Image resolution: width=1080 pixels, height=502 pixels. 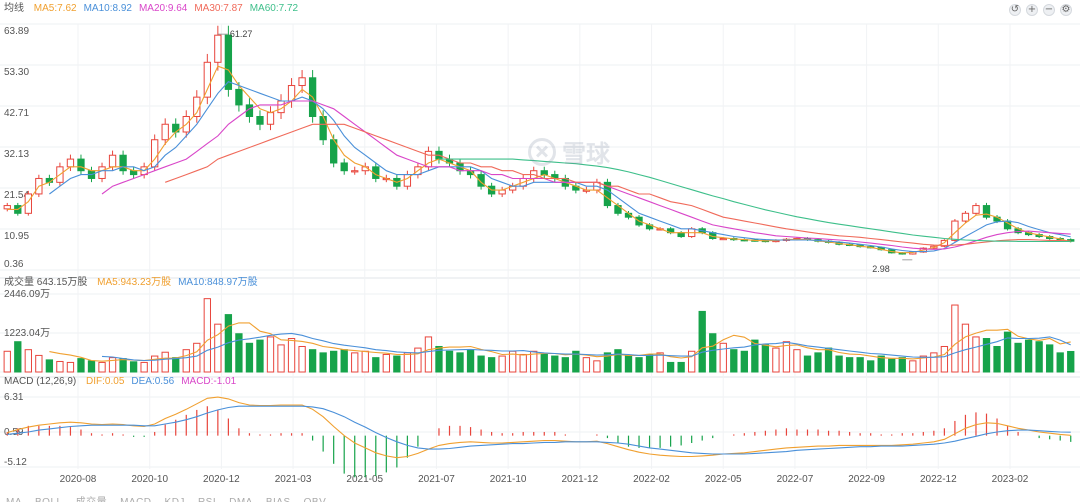 What do you see at coordinates (14, 432) in the screenshot?
I see `macd-tick-label: 0.59` at bounding box center [14, 432].